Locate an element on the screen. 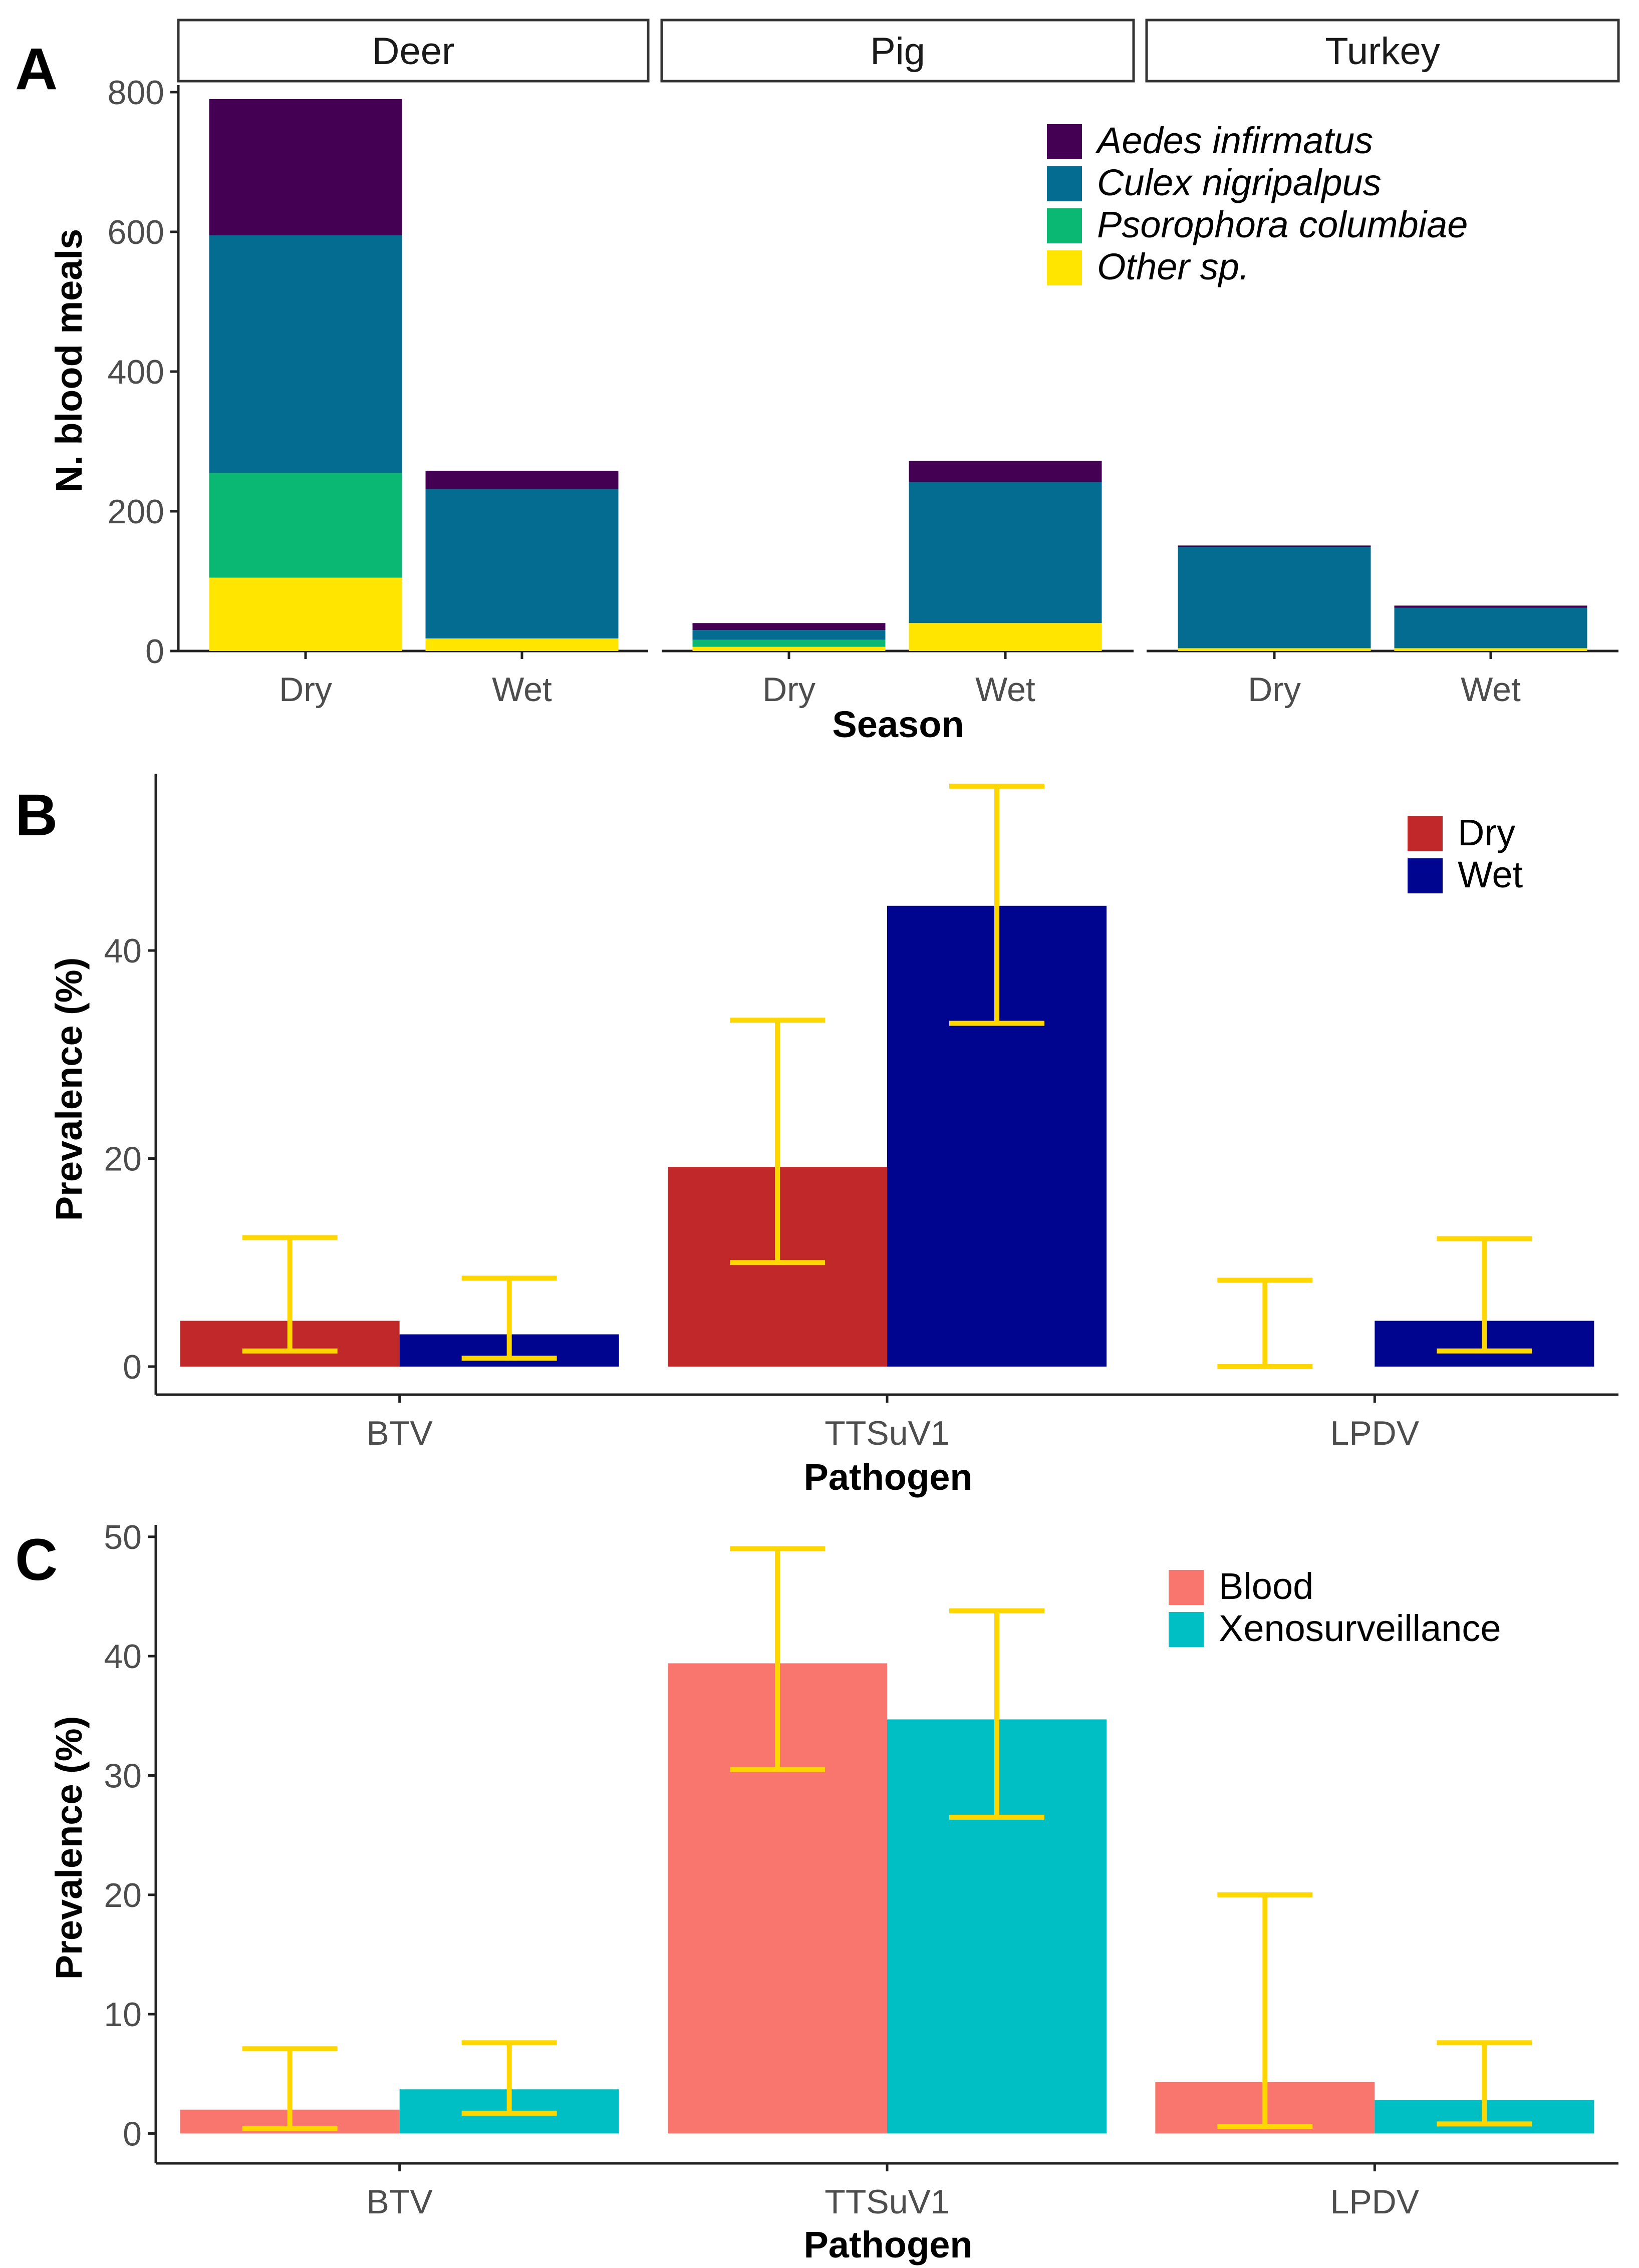 The image size is (1639, 2268). bar-deer-dry-psorophora-columbiae is located at coordinates (305, 525).